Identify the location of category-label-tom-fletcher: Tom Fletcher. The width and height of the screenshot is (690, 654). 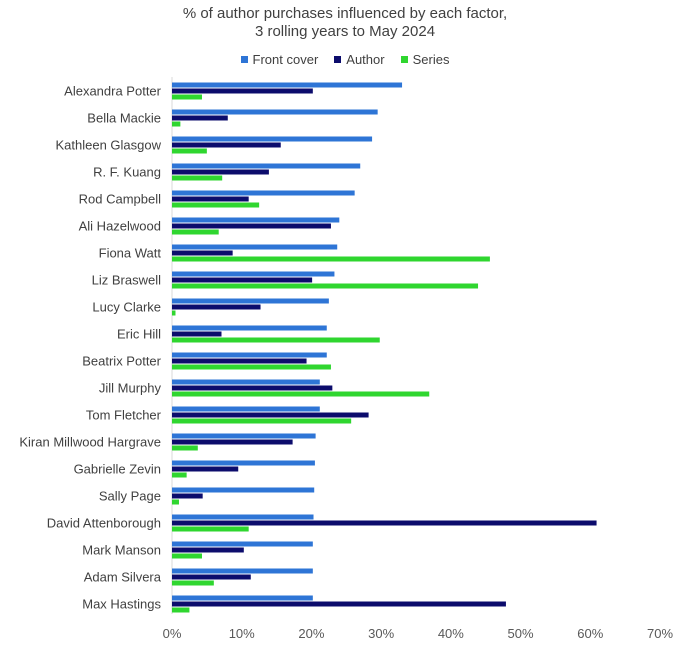
(124, 415).